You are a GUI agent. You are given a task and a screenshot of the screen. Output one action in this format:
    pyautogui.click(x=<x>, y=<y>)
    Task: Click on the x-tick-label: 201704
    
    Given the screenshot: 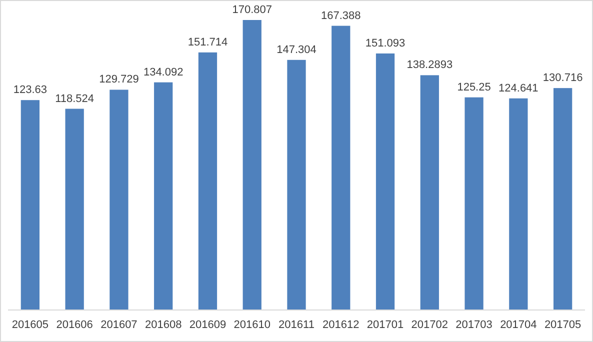 What is the action you would take?
    pyautogui.click(x=518, y=325)
    